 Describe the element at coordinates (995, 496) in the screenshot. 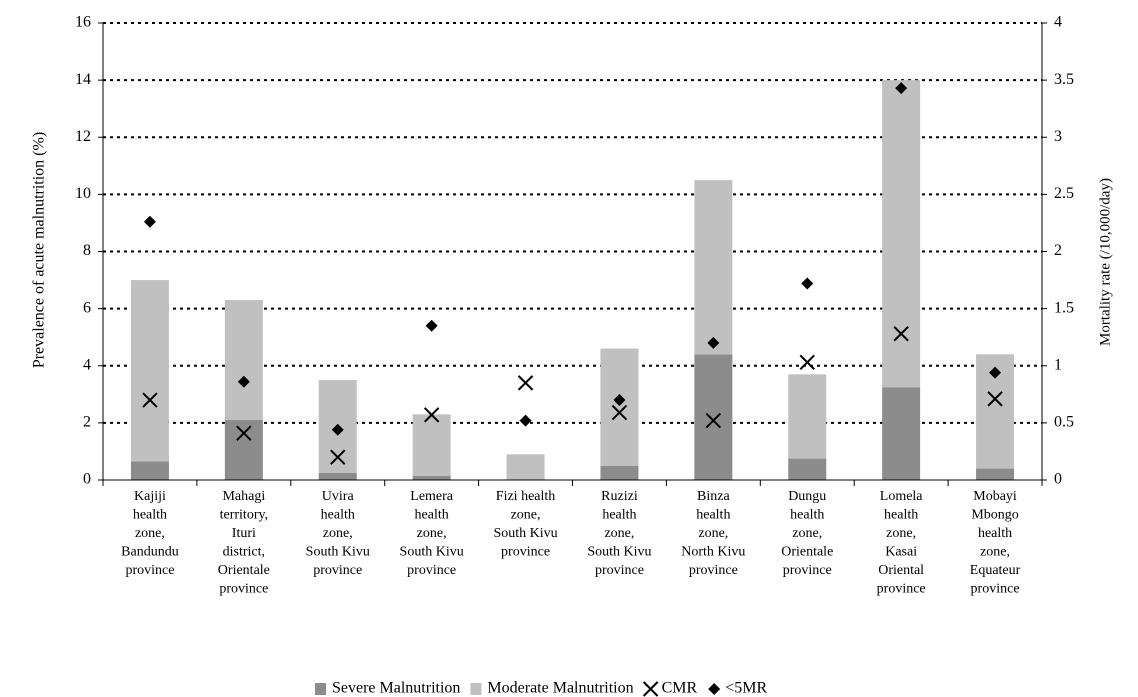

I see `x-tick-label: Mobayi` at that location.